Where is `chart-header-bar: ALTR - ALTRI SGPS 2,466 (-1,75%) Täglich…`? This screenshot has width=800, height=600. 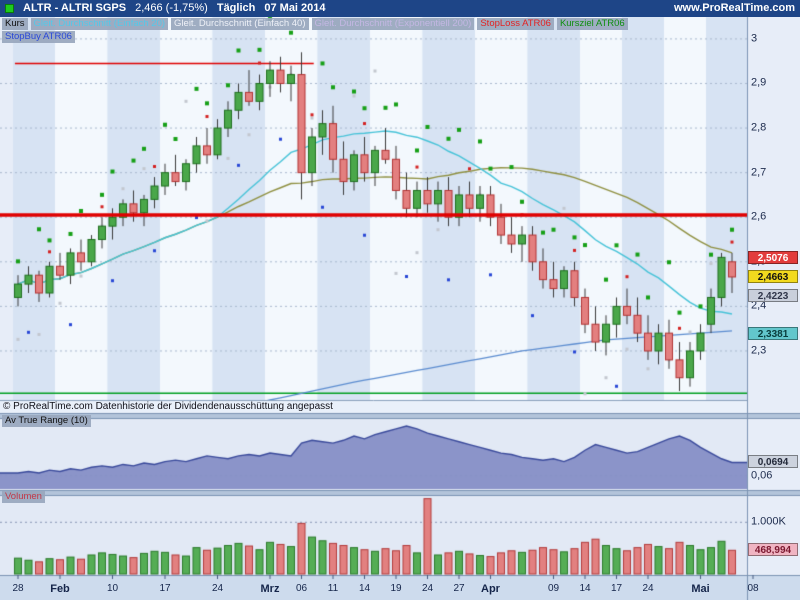
chart-header-bar: ALTR - ALTRI SGPS 2,466 (-1,75%) Täglich… is located at coordinates (400, 8).